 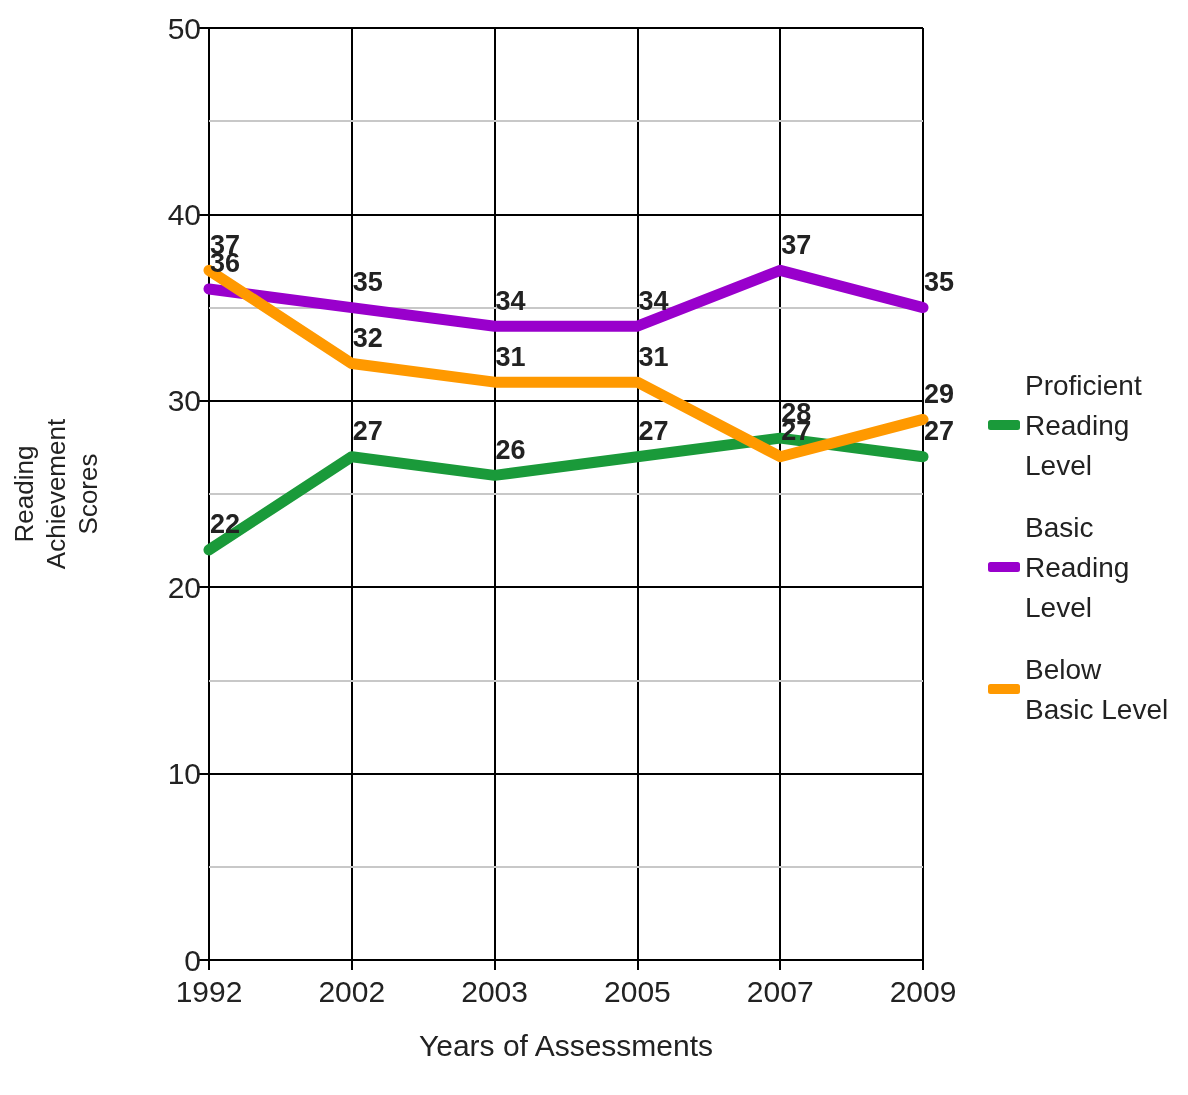 I want to click on y-tick-label: 10, so click(x=184, y=774).